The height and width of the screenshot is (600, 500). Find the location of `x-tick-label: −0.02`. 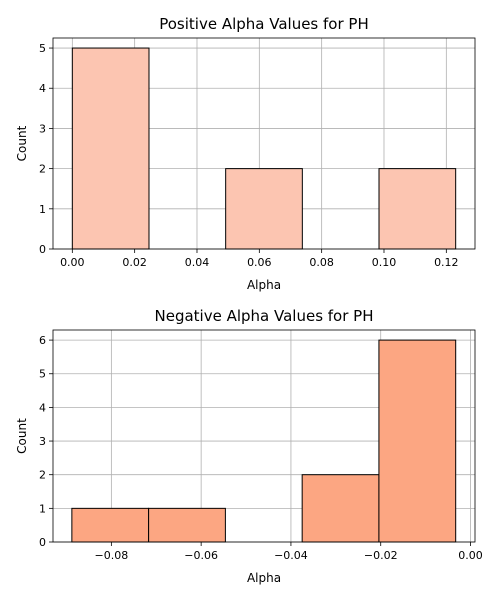

x-tick-label: −0.02 is located at coordinates (381, 555).